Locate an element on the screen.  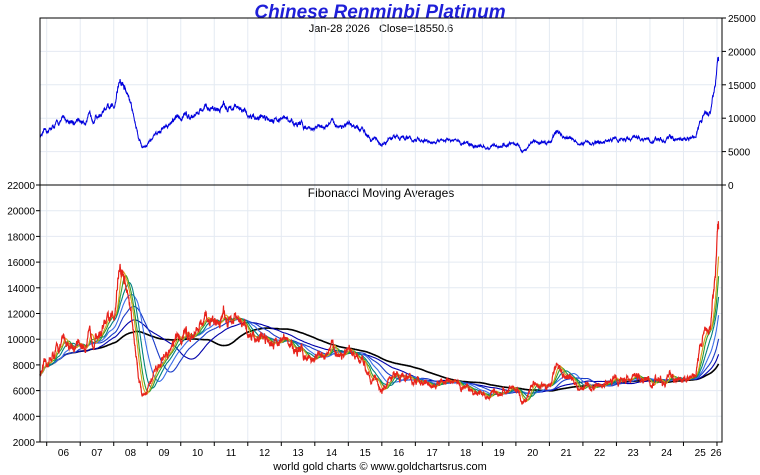
x-tick-label: 19 is located at coordinates (500, 453).